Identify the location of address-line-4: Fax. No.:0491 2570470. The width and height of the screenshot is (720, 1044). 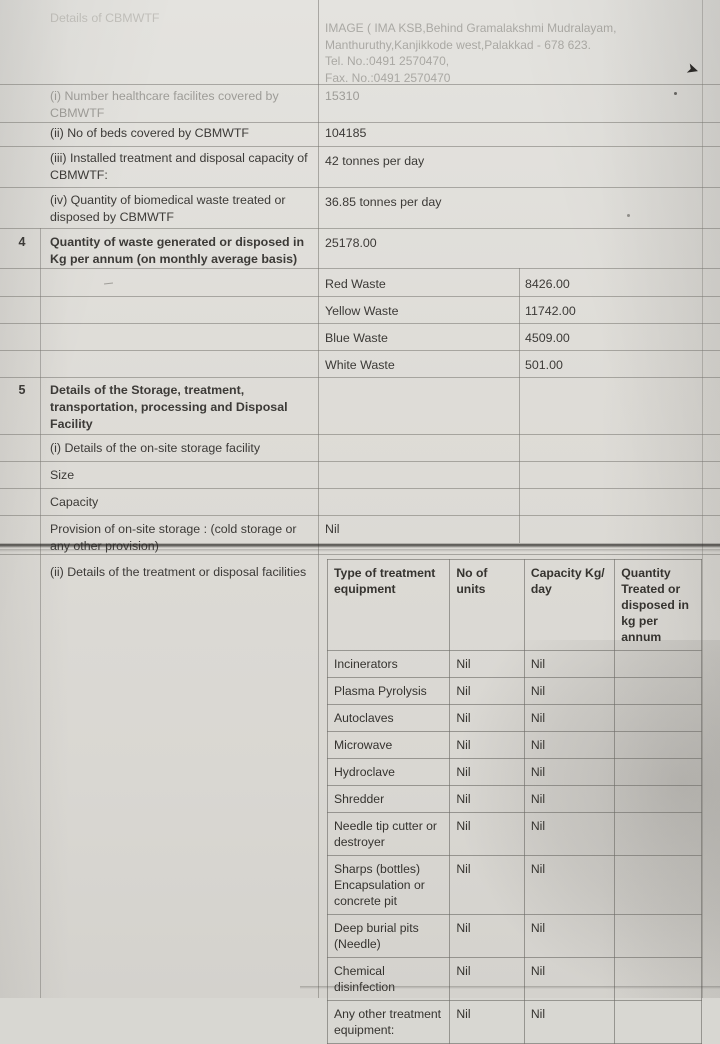
(388, 77).